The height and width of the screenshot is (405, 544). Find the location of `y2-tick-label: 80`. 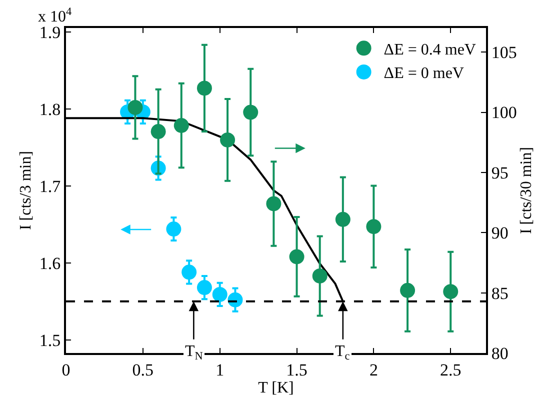

y2-tick-label: 80 is located at coordinates (499, 353).